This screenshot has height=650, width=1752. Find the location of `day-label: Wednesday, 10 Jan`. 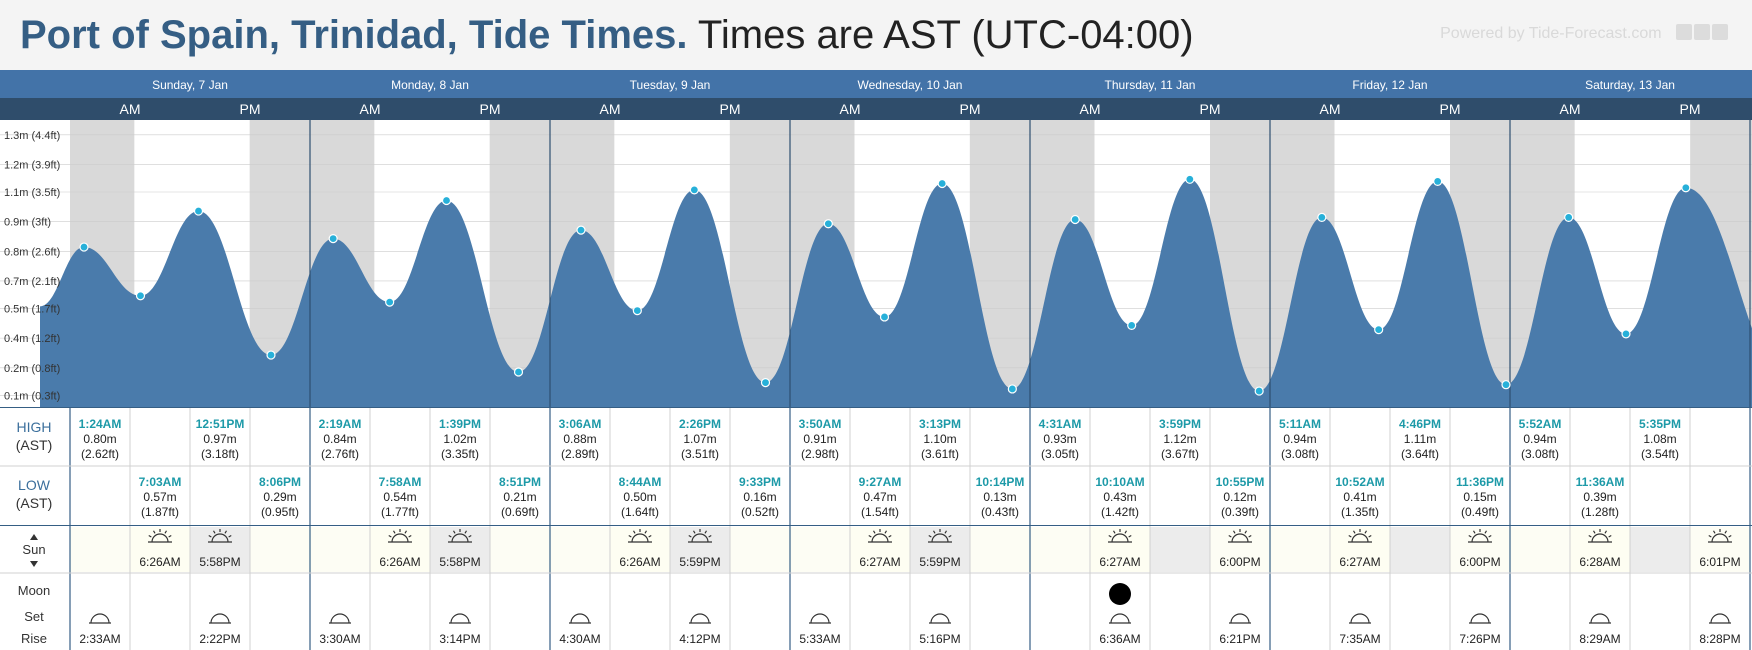

day-label: Wednesday, 10 Jan is located at coordinates (910, 85).